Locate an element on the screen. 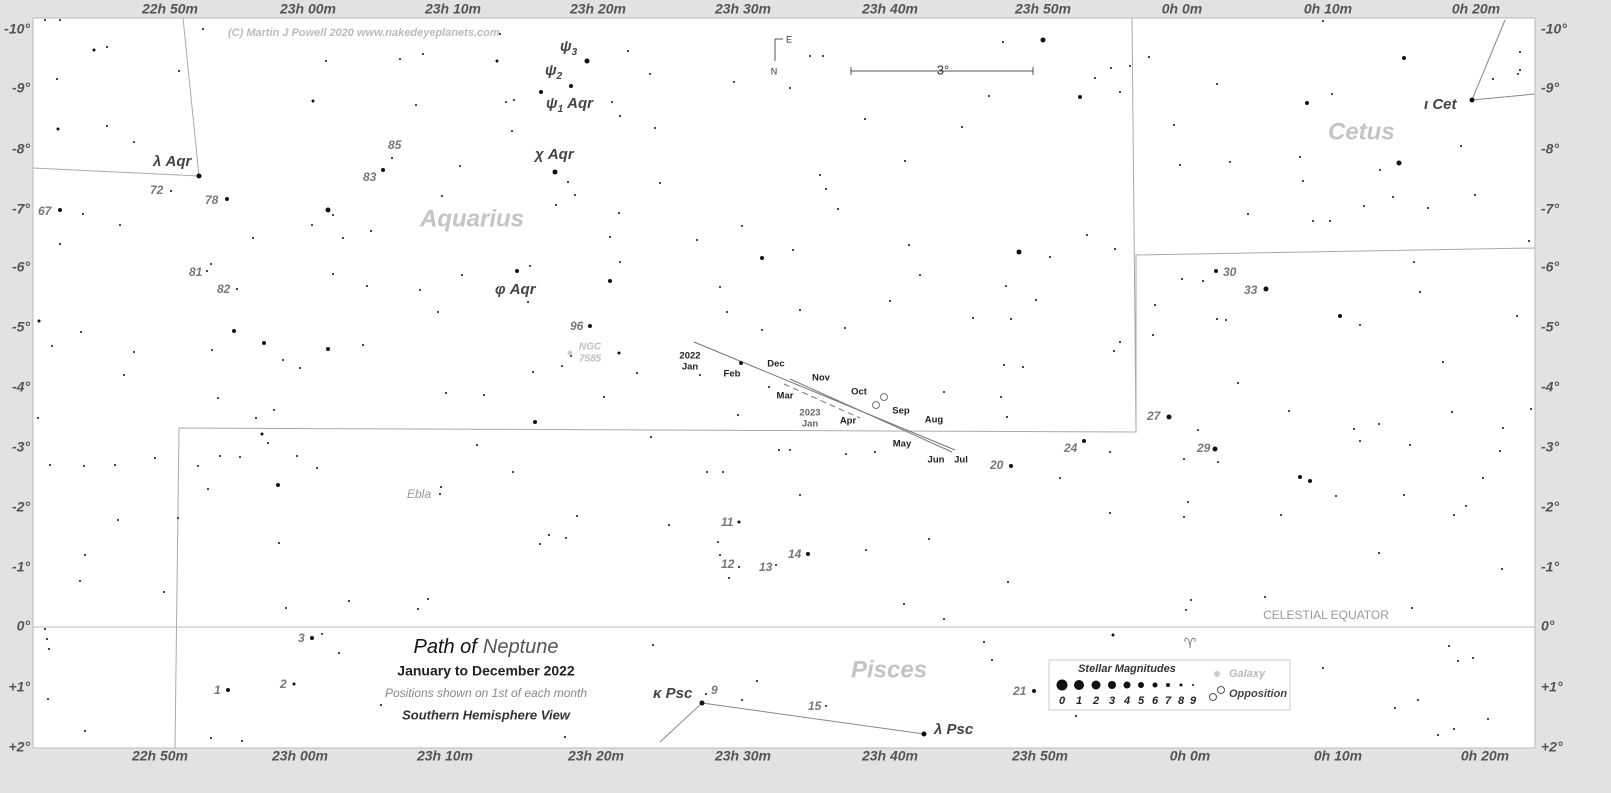 This screenshot has width=1611, height=793. flamsteed-number: 3 is located at coordinates (301, 638).